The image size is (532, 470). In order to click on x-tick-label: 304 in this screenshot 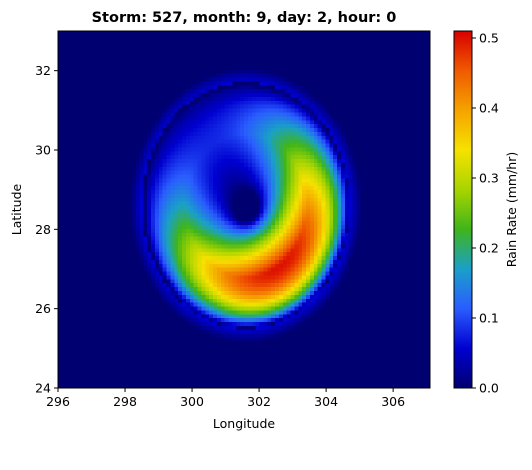, I will do `click(326, 401)`.